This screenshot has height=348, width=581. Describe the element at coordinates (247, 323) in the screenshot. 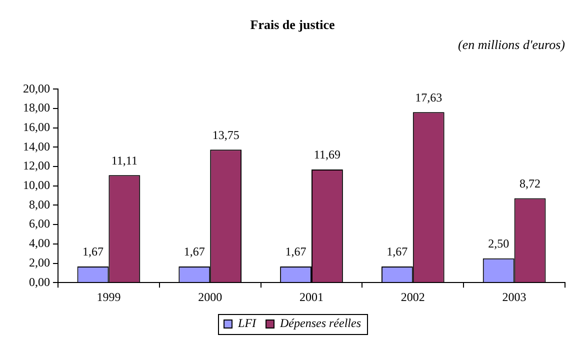

I see `legend-label: LFI` at that location.